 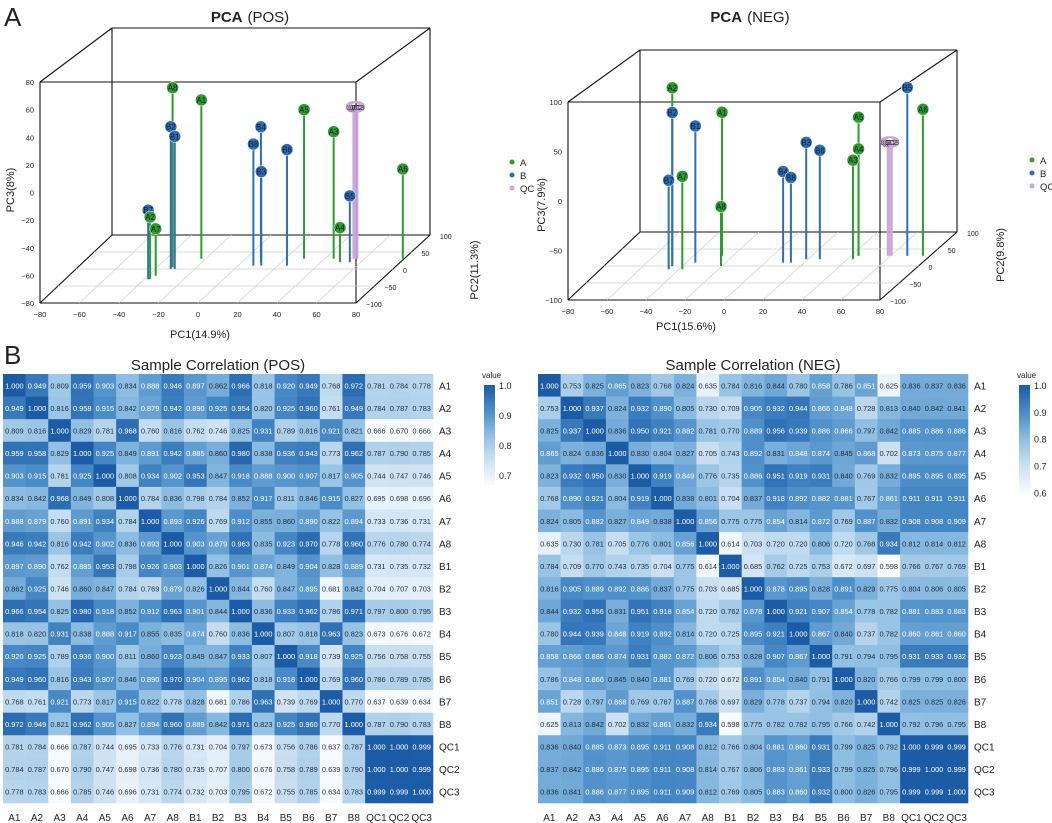 I want to click on heatmap-cell-value: 0.872, so click(x=685, y=656).